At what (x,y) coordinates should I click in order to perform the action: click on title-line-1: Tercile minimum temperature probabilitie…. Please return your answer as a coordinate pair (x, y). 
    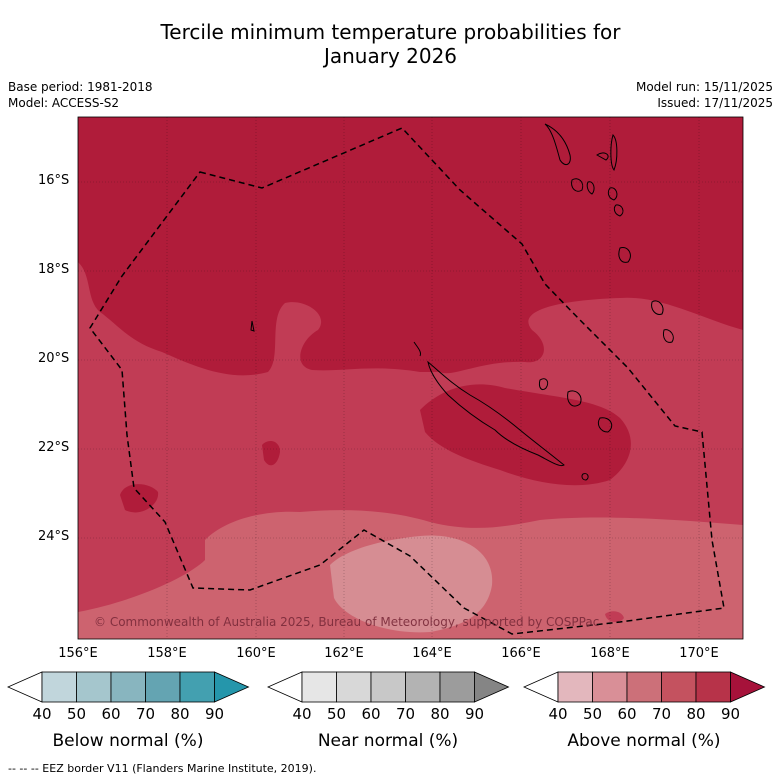
    Looking at the image, I should click on (390, 32).